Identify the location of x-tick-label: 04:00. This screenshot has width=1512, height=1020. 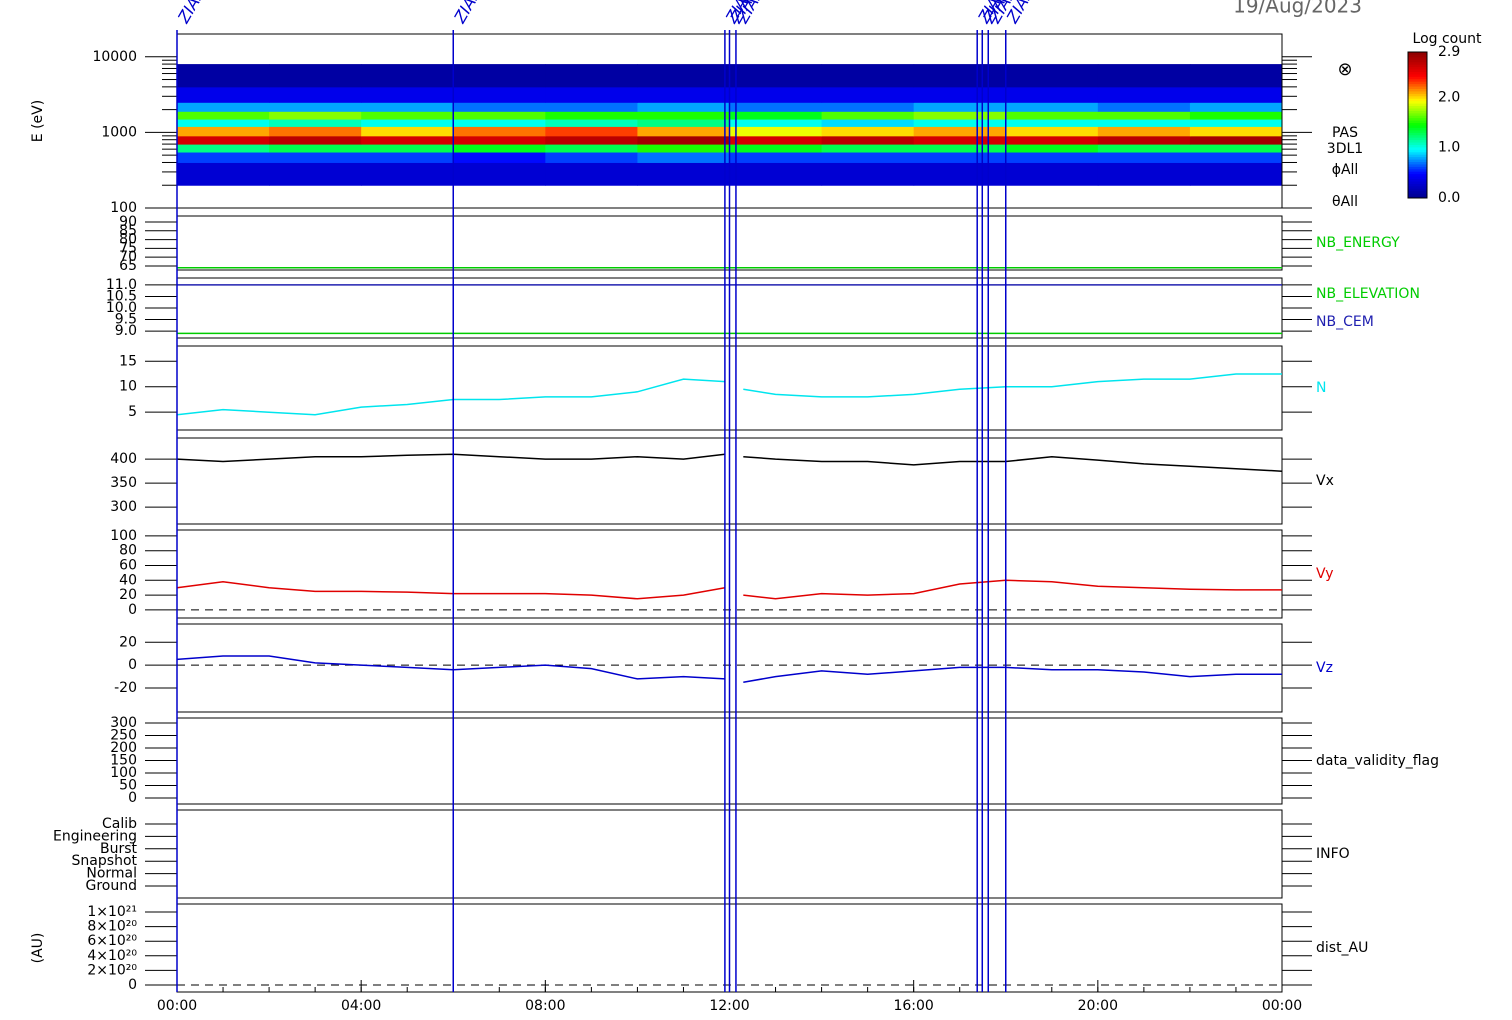
(361, 1006).